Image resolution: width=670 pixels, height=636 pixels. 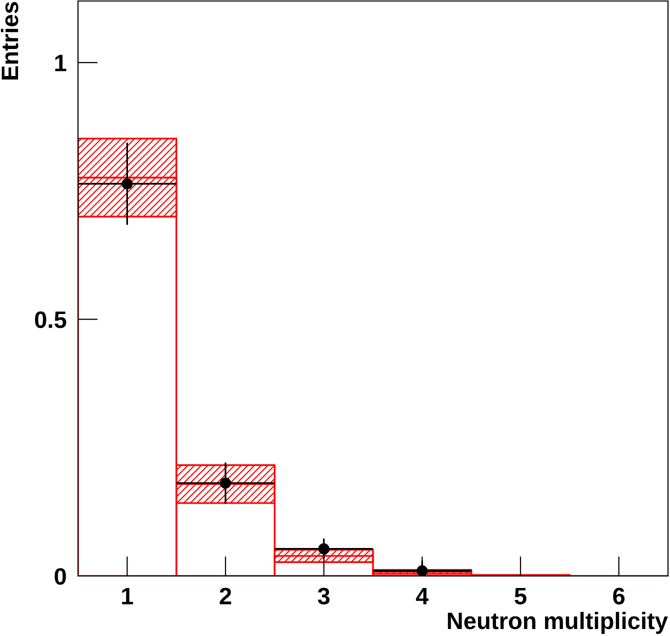 I want to click on y-tick-label: 0, so click(x=60, y=576).